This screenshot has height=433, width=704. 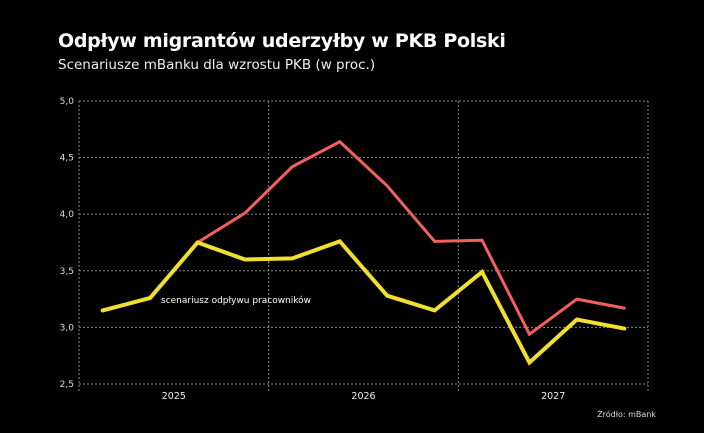 What do you see at coordinates (236, 300) in the screenshot?
I see `series-annotation: scenariusz odpływu pracowników` at bounding box center [236, 300].